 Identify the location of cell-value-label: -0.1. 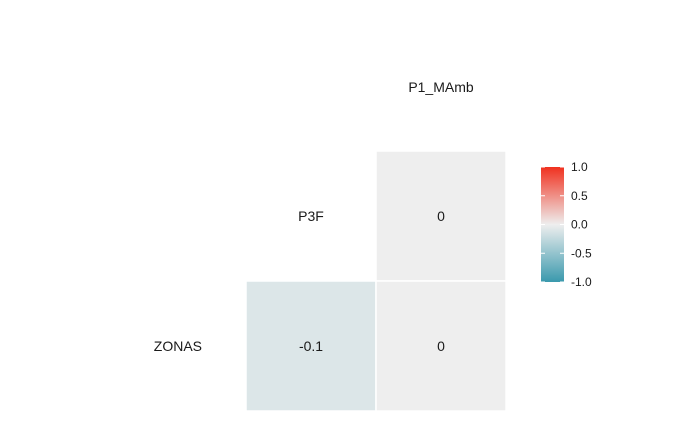
(311, 346).